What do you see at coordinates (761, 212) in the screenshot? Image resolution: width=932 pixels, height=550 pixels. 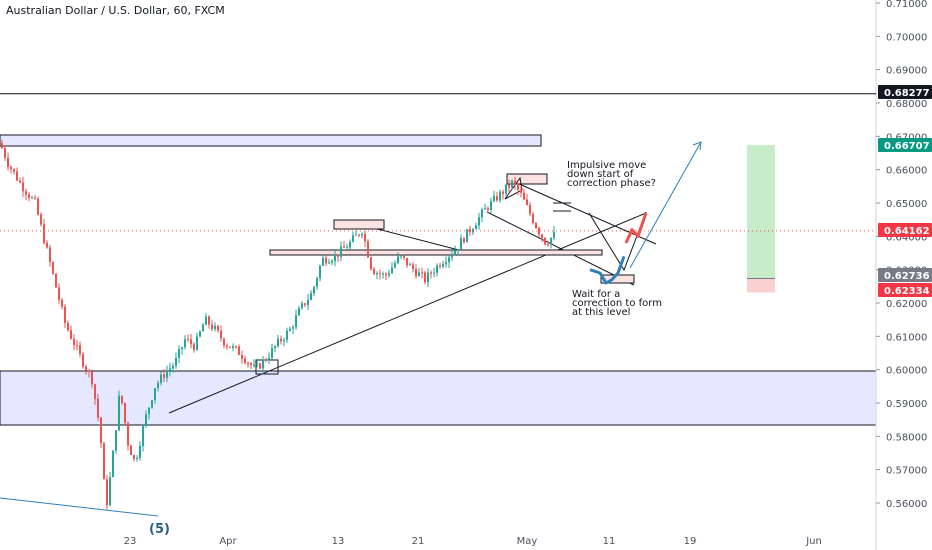 I see `target-zone` at bounding box center [761, 212].